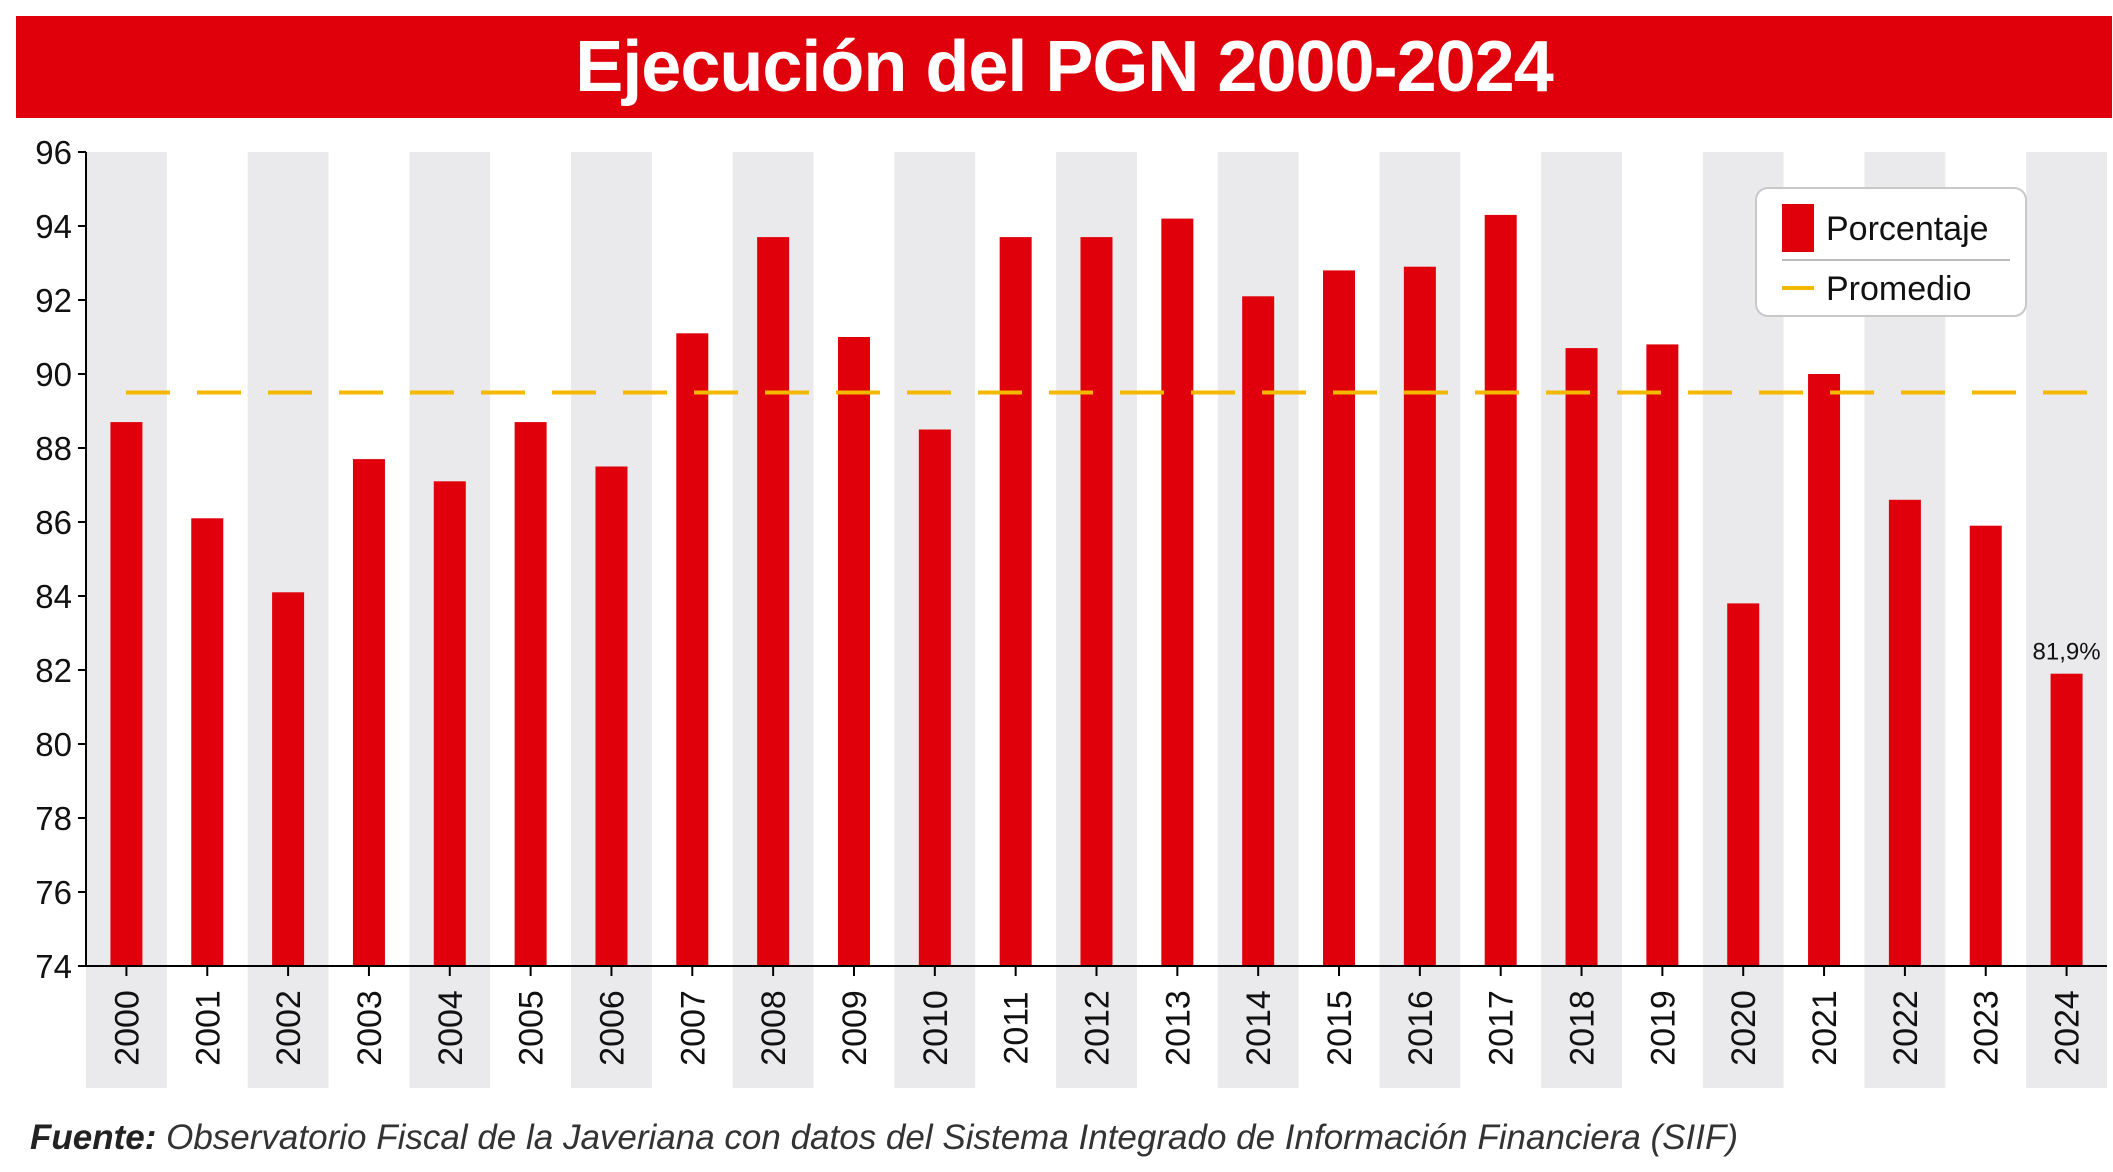 This screenshot has height=1172, width=2113. What do you see at coordinates (1581, 657) in the screenshot?
I see `bar-2018` at bounding box center [1581, 657].